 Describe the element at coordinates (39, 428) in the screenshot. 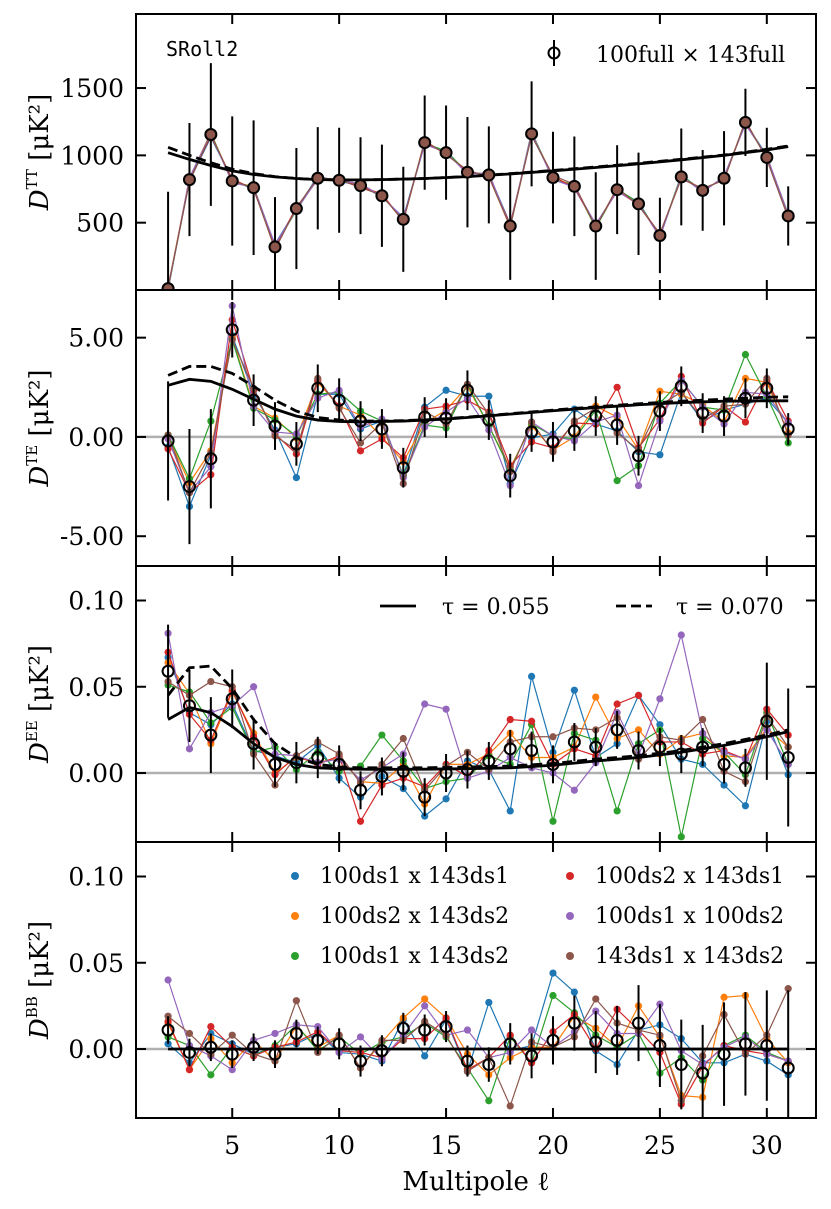

I see `y-axis-label: DTE [μK²]` at that location.